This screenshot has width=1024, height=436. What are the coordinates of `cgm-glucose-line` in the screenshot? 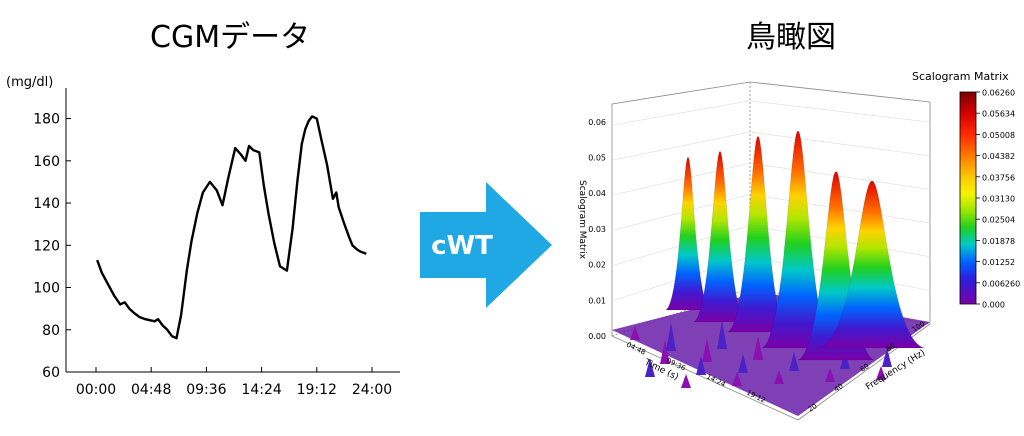 It's located at (231, 227).